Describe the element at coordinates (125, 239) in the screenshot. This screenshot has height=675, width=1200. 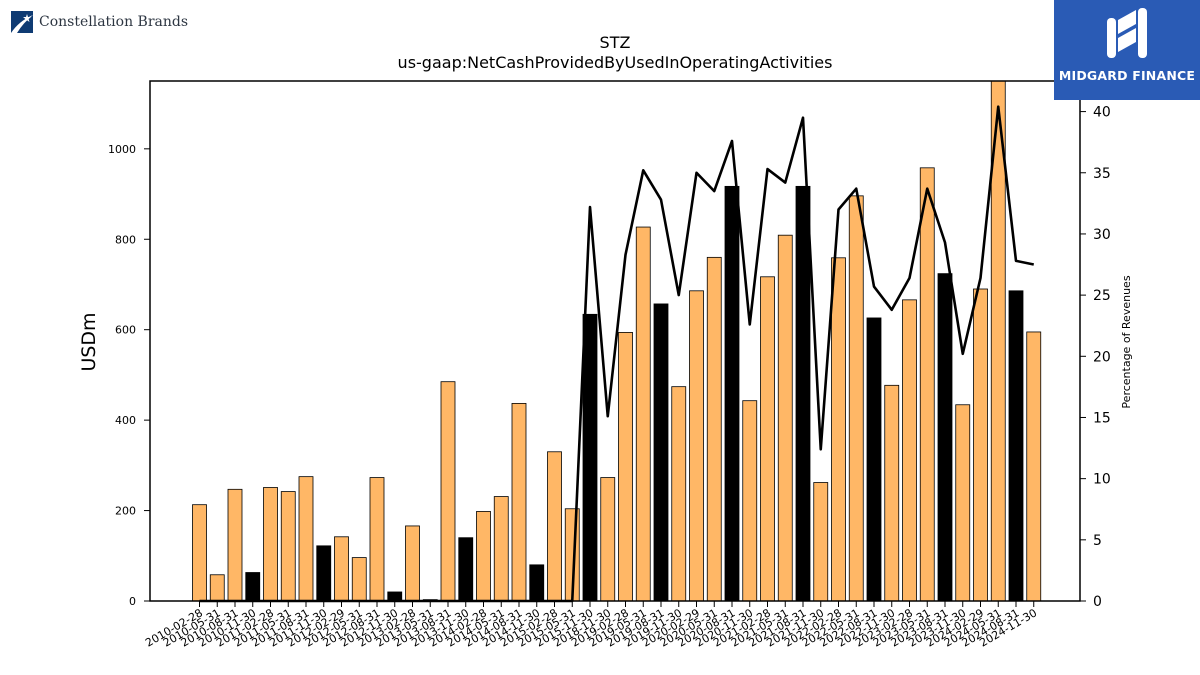
I see `y-tick-label: 800` at that location.